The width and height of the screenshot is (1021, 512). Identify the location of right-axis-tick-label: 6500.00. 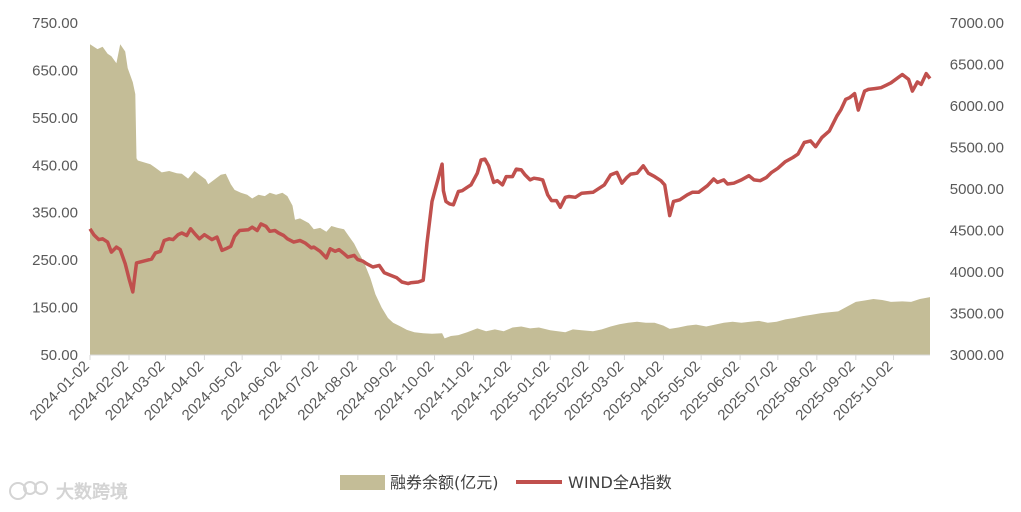
(977, 65).